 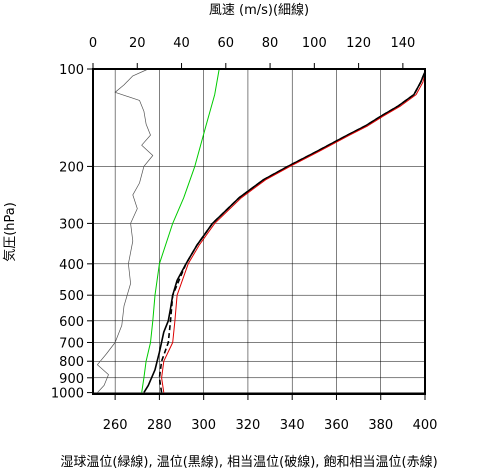 What do you see at coordinates (248, 462) in the screenshot?
I see `bottom-axis-label: 湿球温位(緑線), 温位(黒線), 相当温位(破線), 飽和相当温位(赤線)` at bounding box center [248, 462].